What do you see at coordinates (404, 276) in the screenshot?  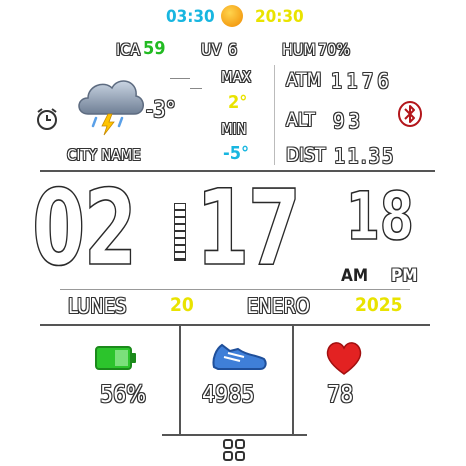 I see `pm-indicator: PM` at bounding box center [404, 276].